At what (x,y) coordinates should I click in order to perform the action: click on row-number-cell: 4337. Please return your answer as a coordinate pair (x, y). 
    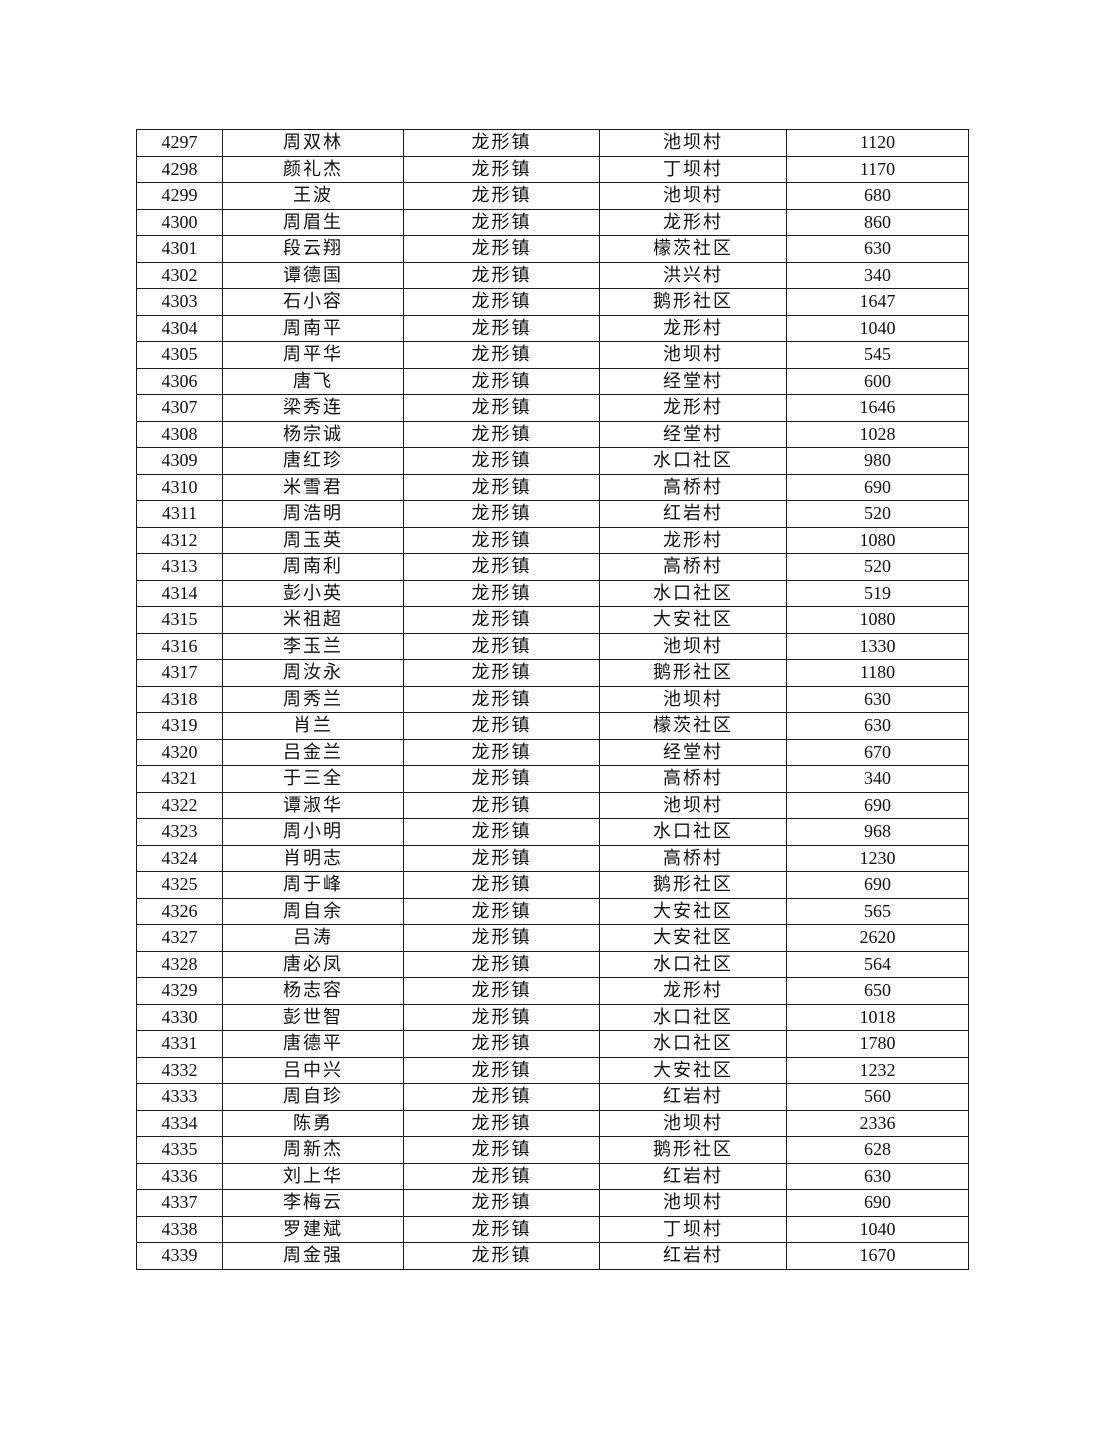
    Looking at the image, I should click on (179, 1203).